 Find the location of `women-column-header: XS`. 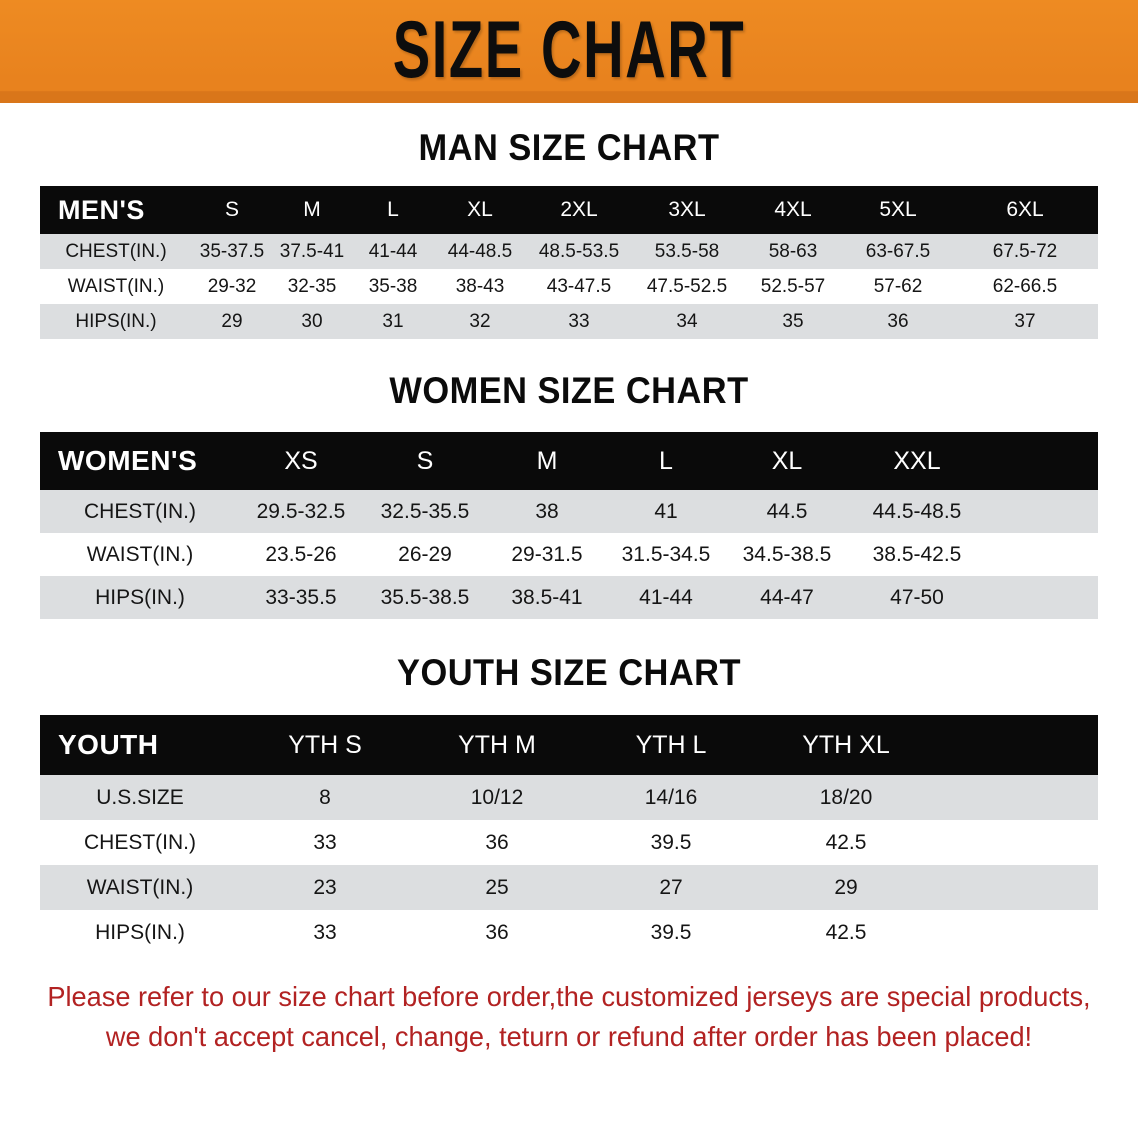

women-column-header: XS is located at coordinates (301, 460).